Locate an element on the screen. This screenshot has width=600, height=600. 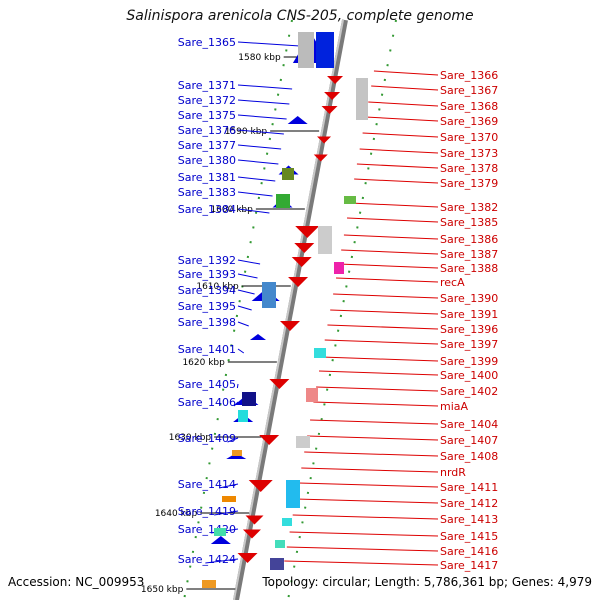
right-gene-label: nrdR is located at coordinates (453, 472).